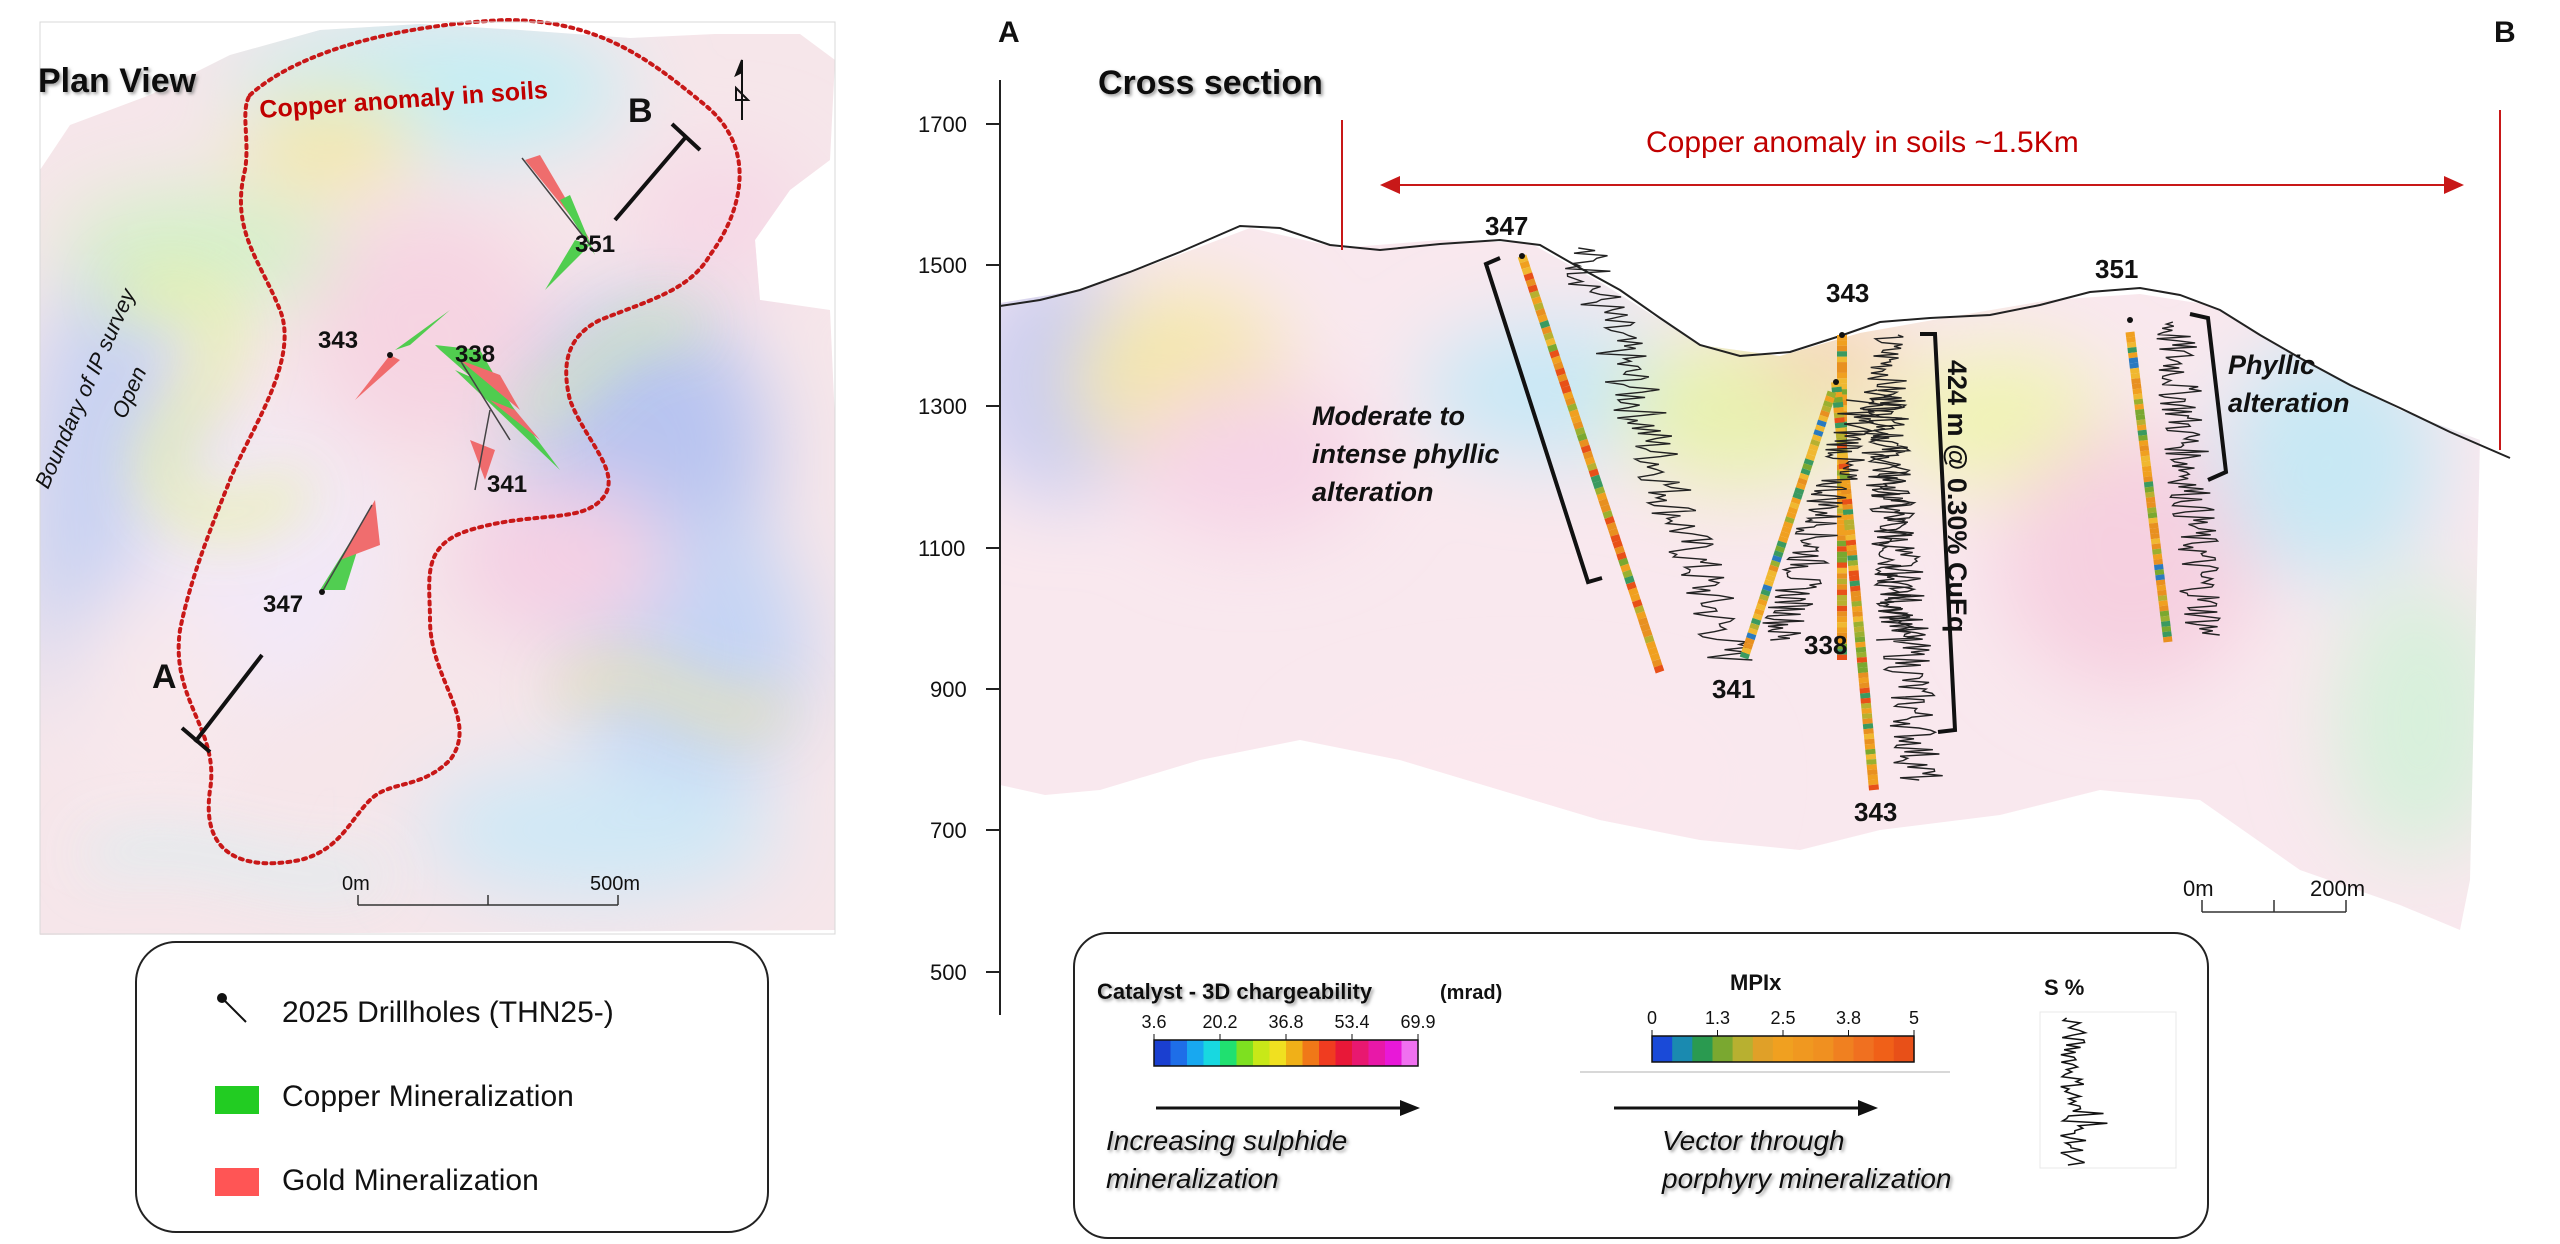  What do you see at coordinates (1406, 454) in the screenshot?
I see `phyllic-left-line2: intense phyllic` at bounding box center [1406, 454].